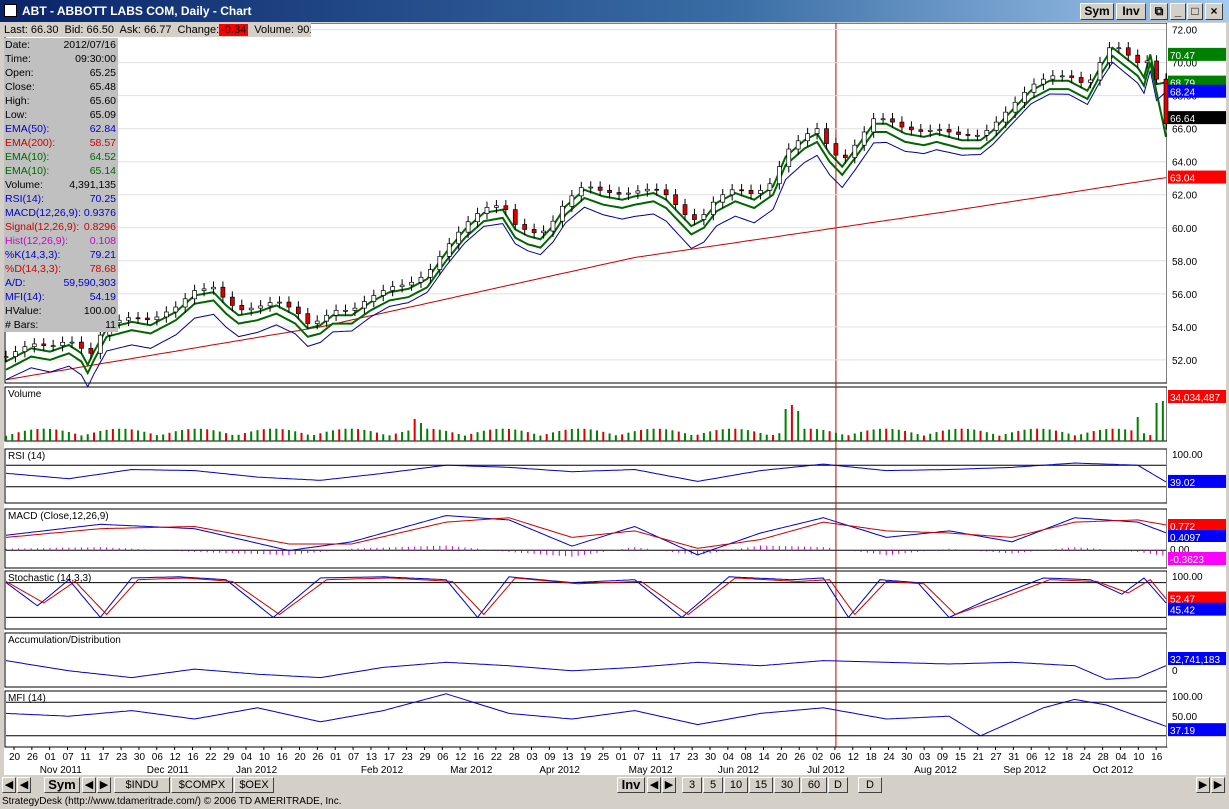  Describe the element at coordinates (586, 757) in the screenshot. I see `x-tick-label: 19` at that location.